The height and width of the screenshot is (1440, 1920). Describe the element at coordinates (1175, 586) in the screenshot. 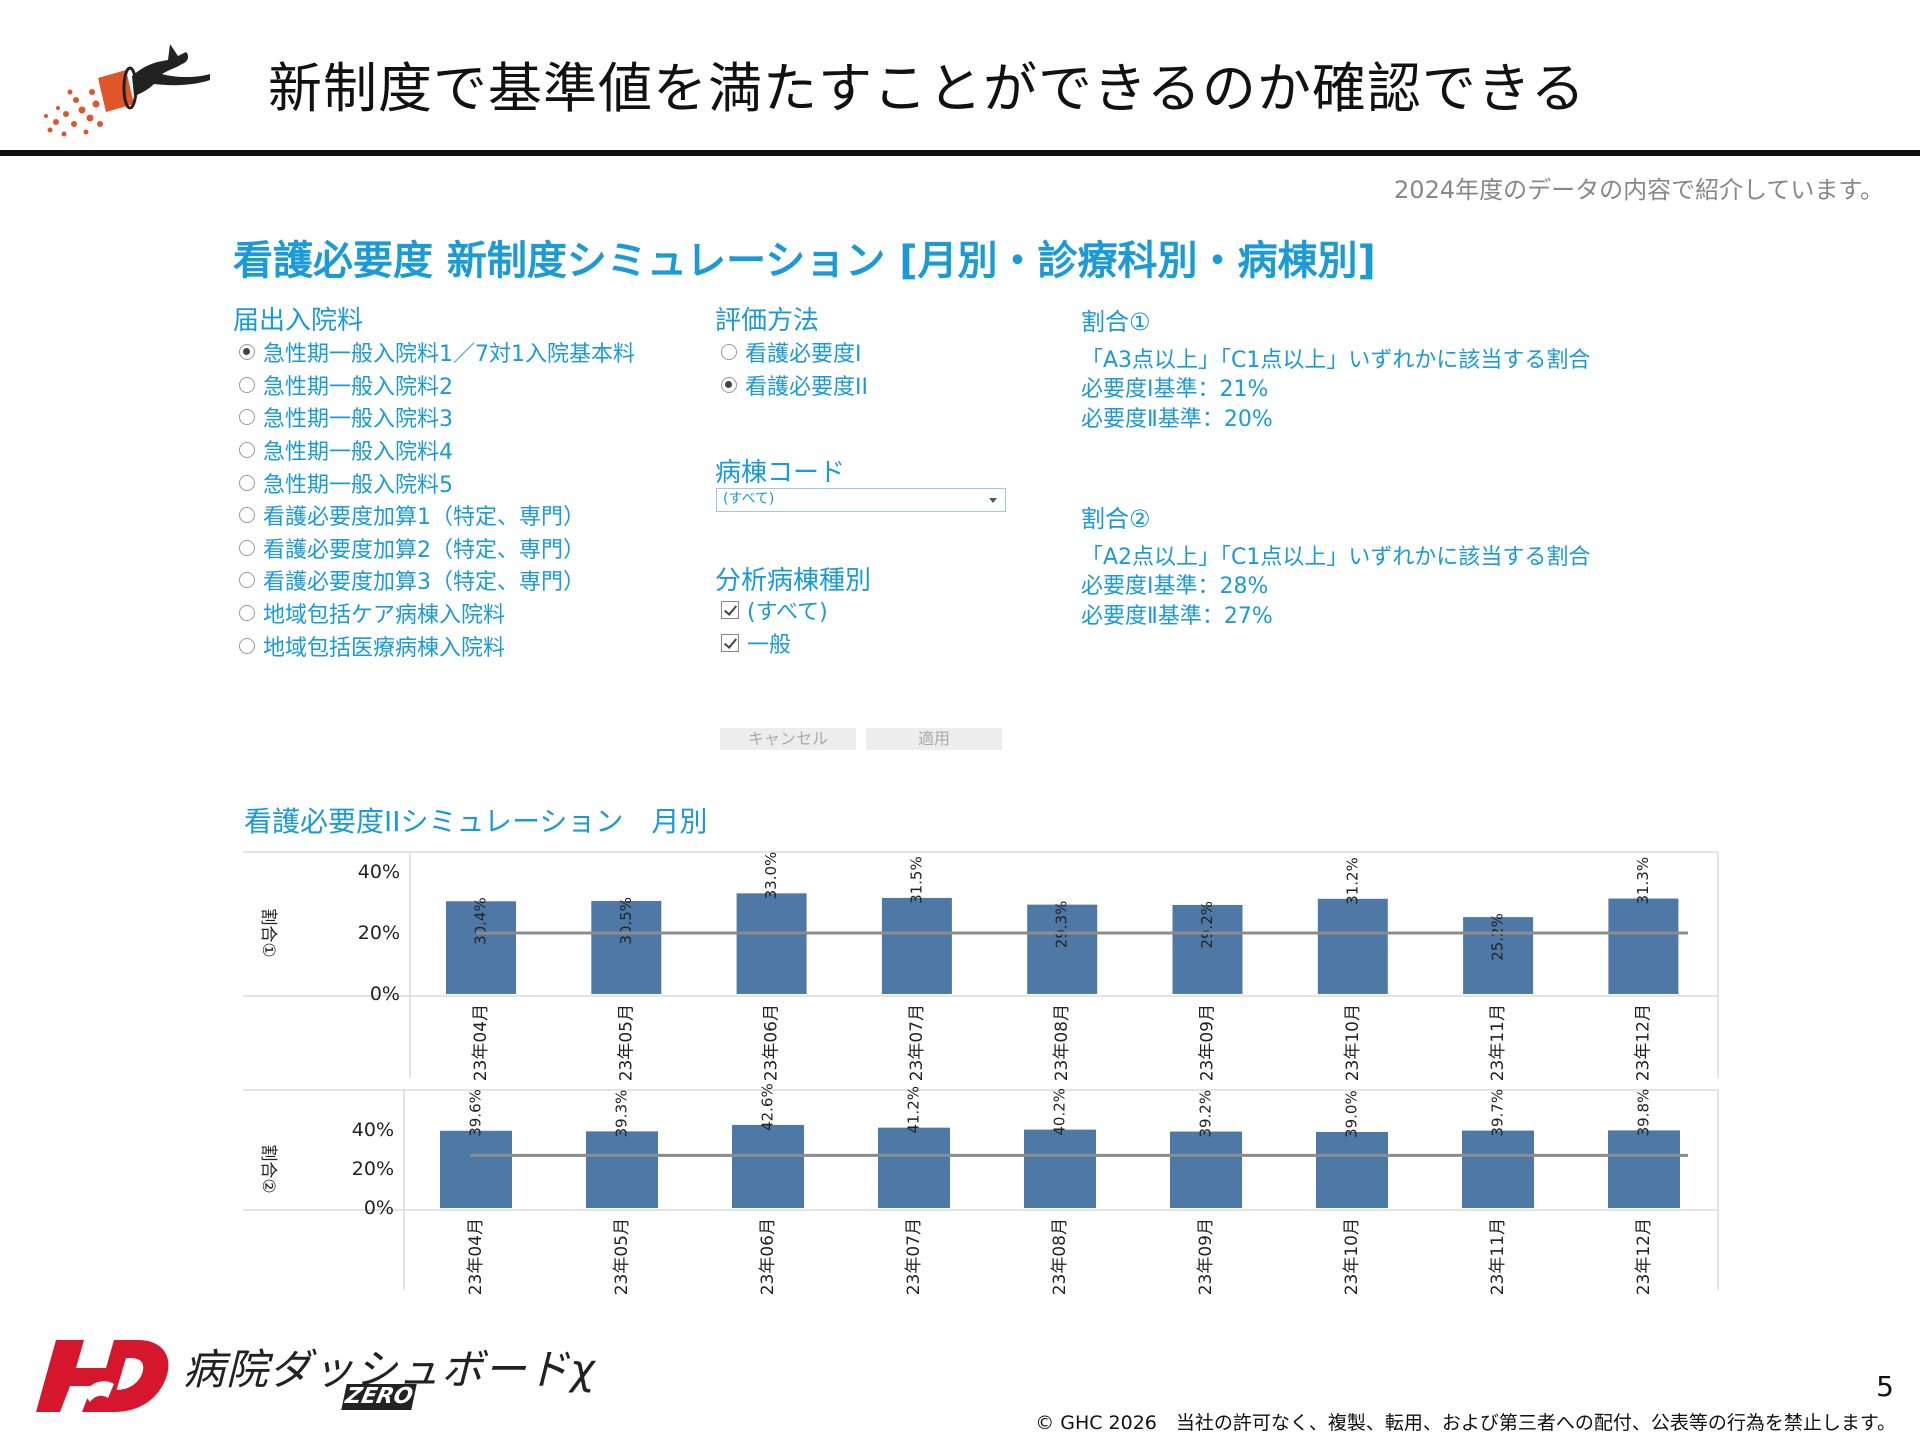

I see `ratio2-standard-1: 必要度Ⅰ基準：28%` at that location.